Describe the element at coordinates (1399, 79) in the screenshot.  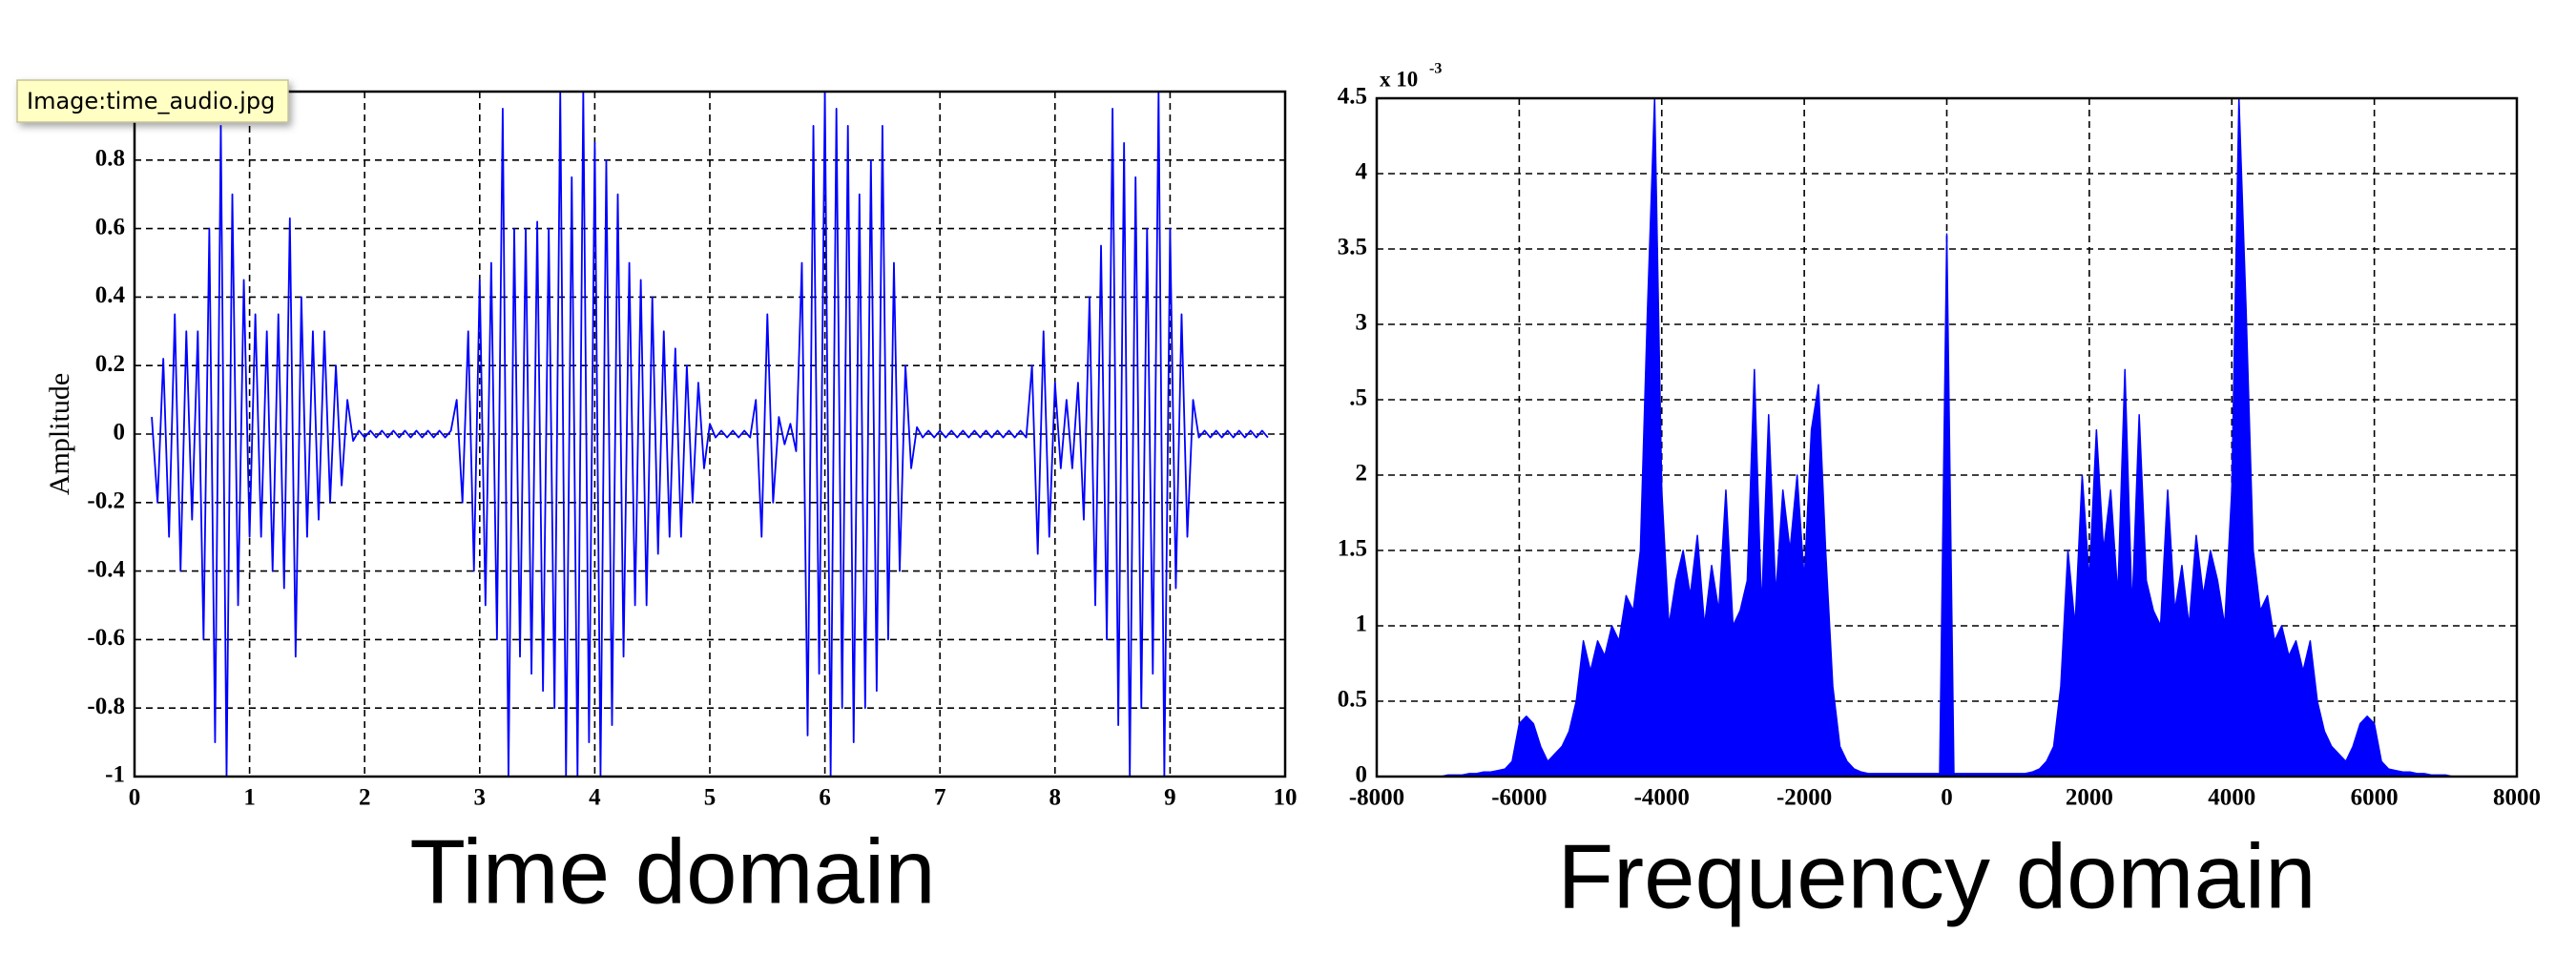
I see `axis-multiplier: x 10` at that location.